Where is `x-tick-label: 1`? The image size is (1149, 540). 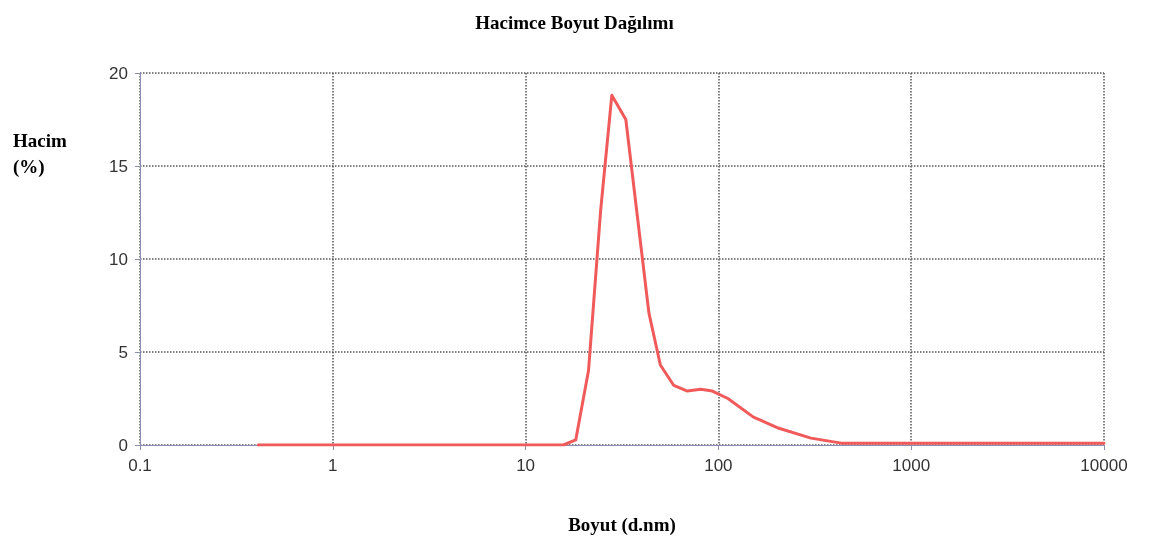 x-tick-label: 1 is located at coordinates (333, 465).